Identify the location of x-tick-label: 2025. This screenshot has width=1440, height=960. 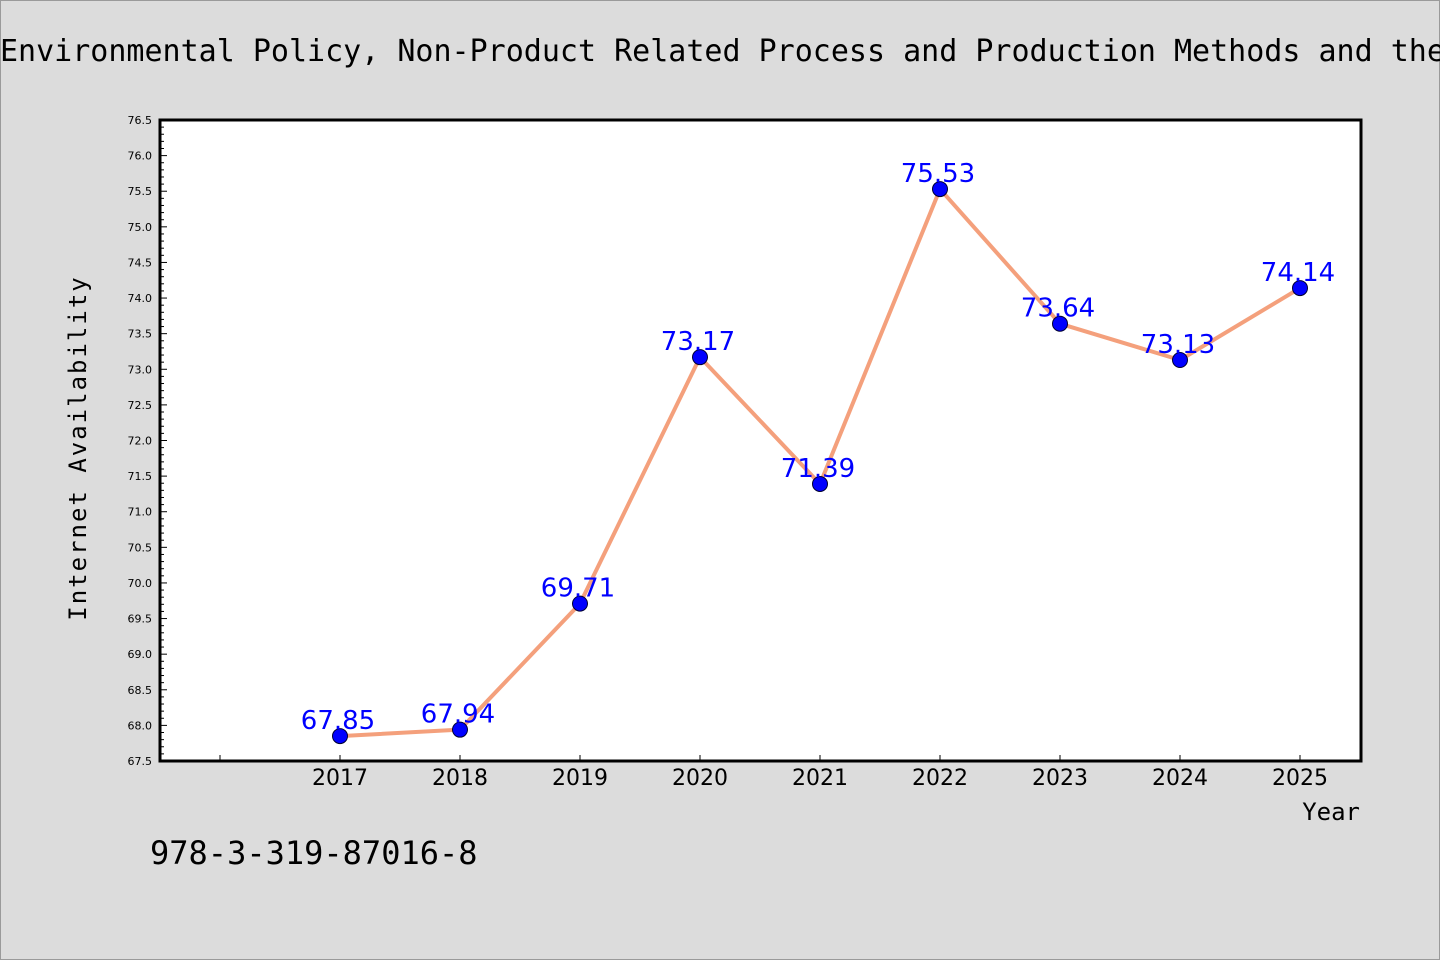
(1300, 778).